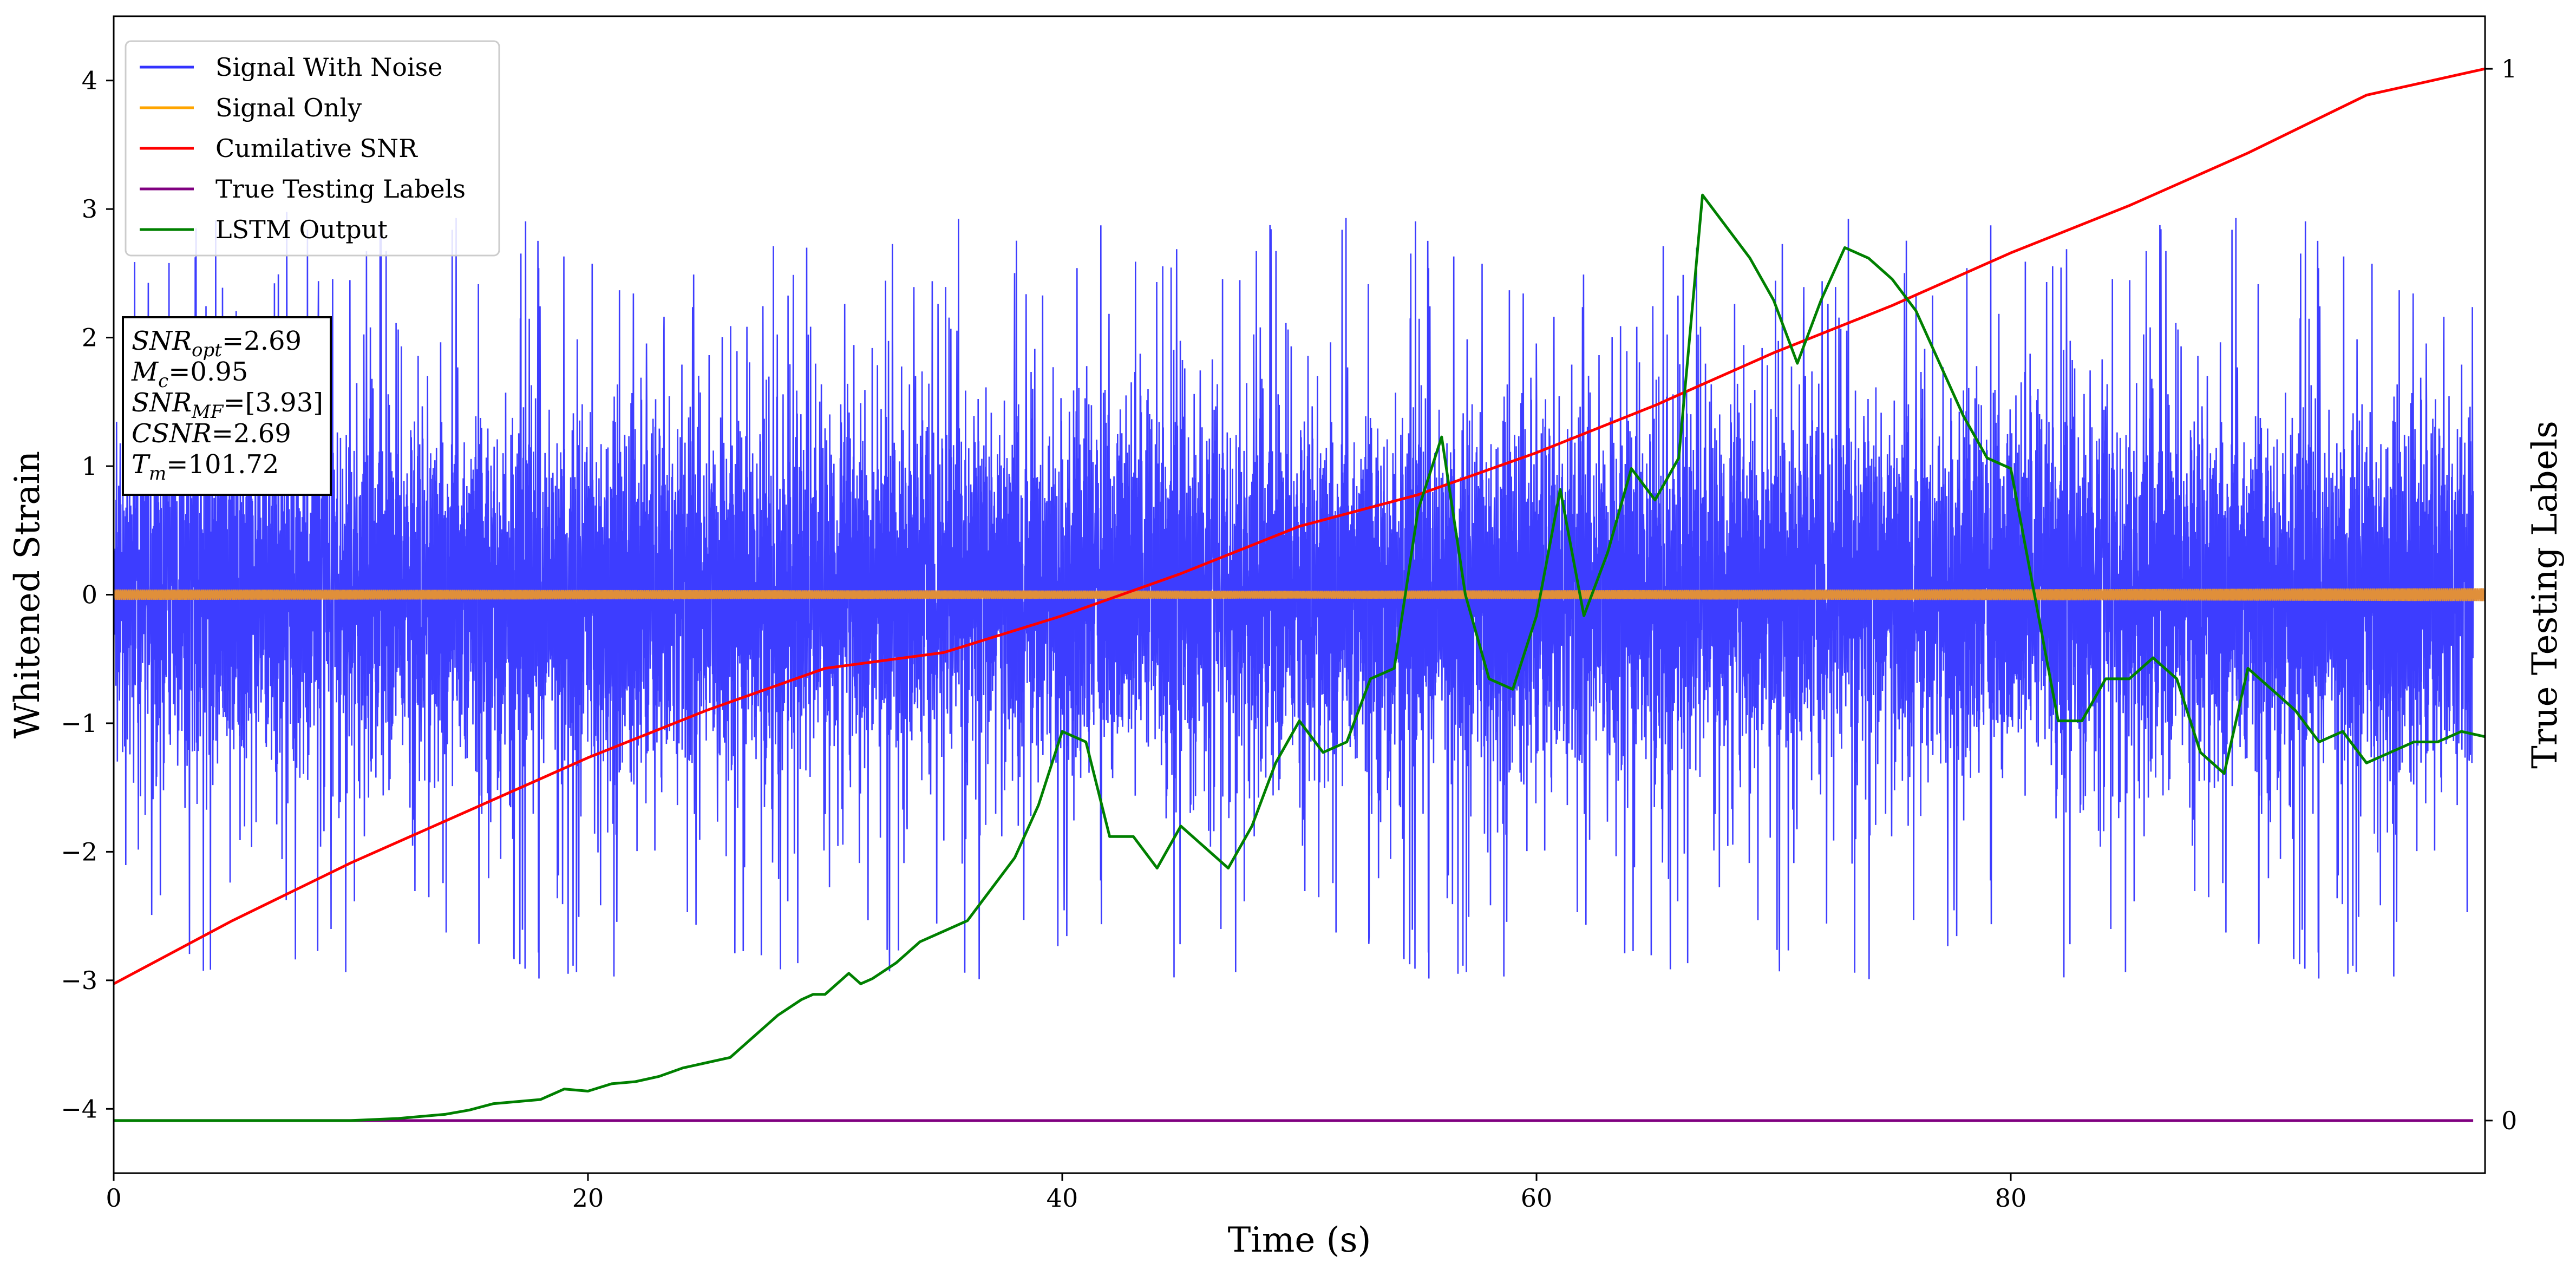  I want to click on stats-line: Tm=101.72, so click(206, 467).